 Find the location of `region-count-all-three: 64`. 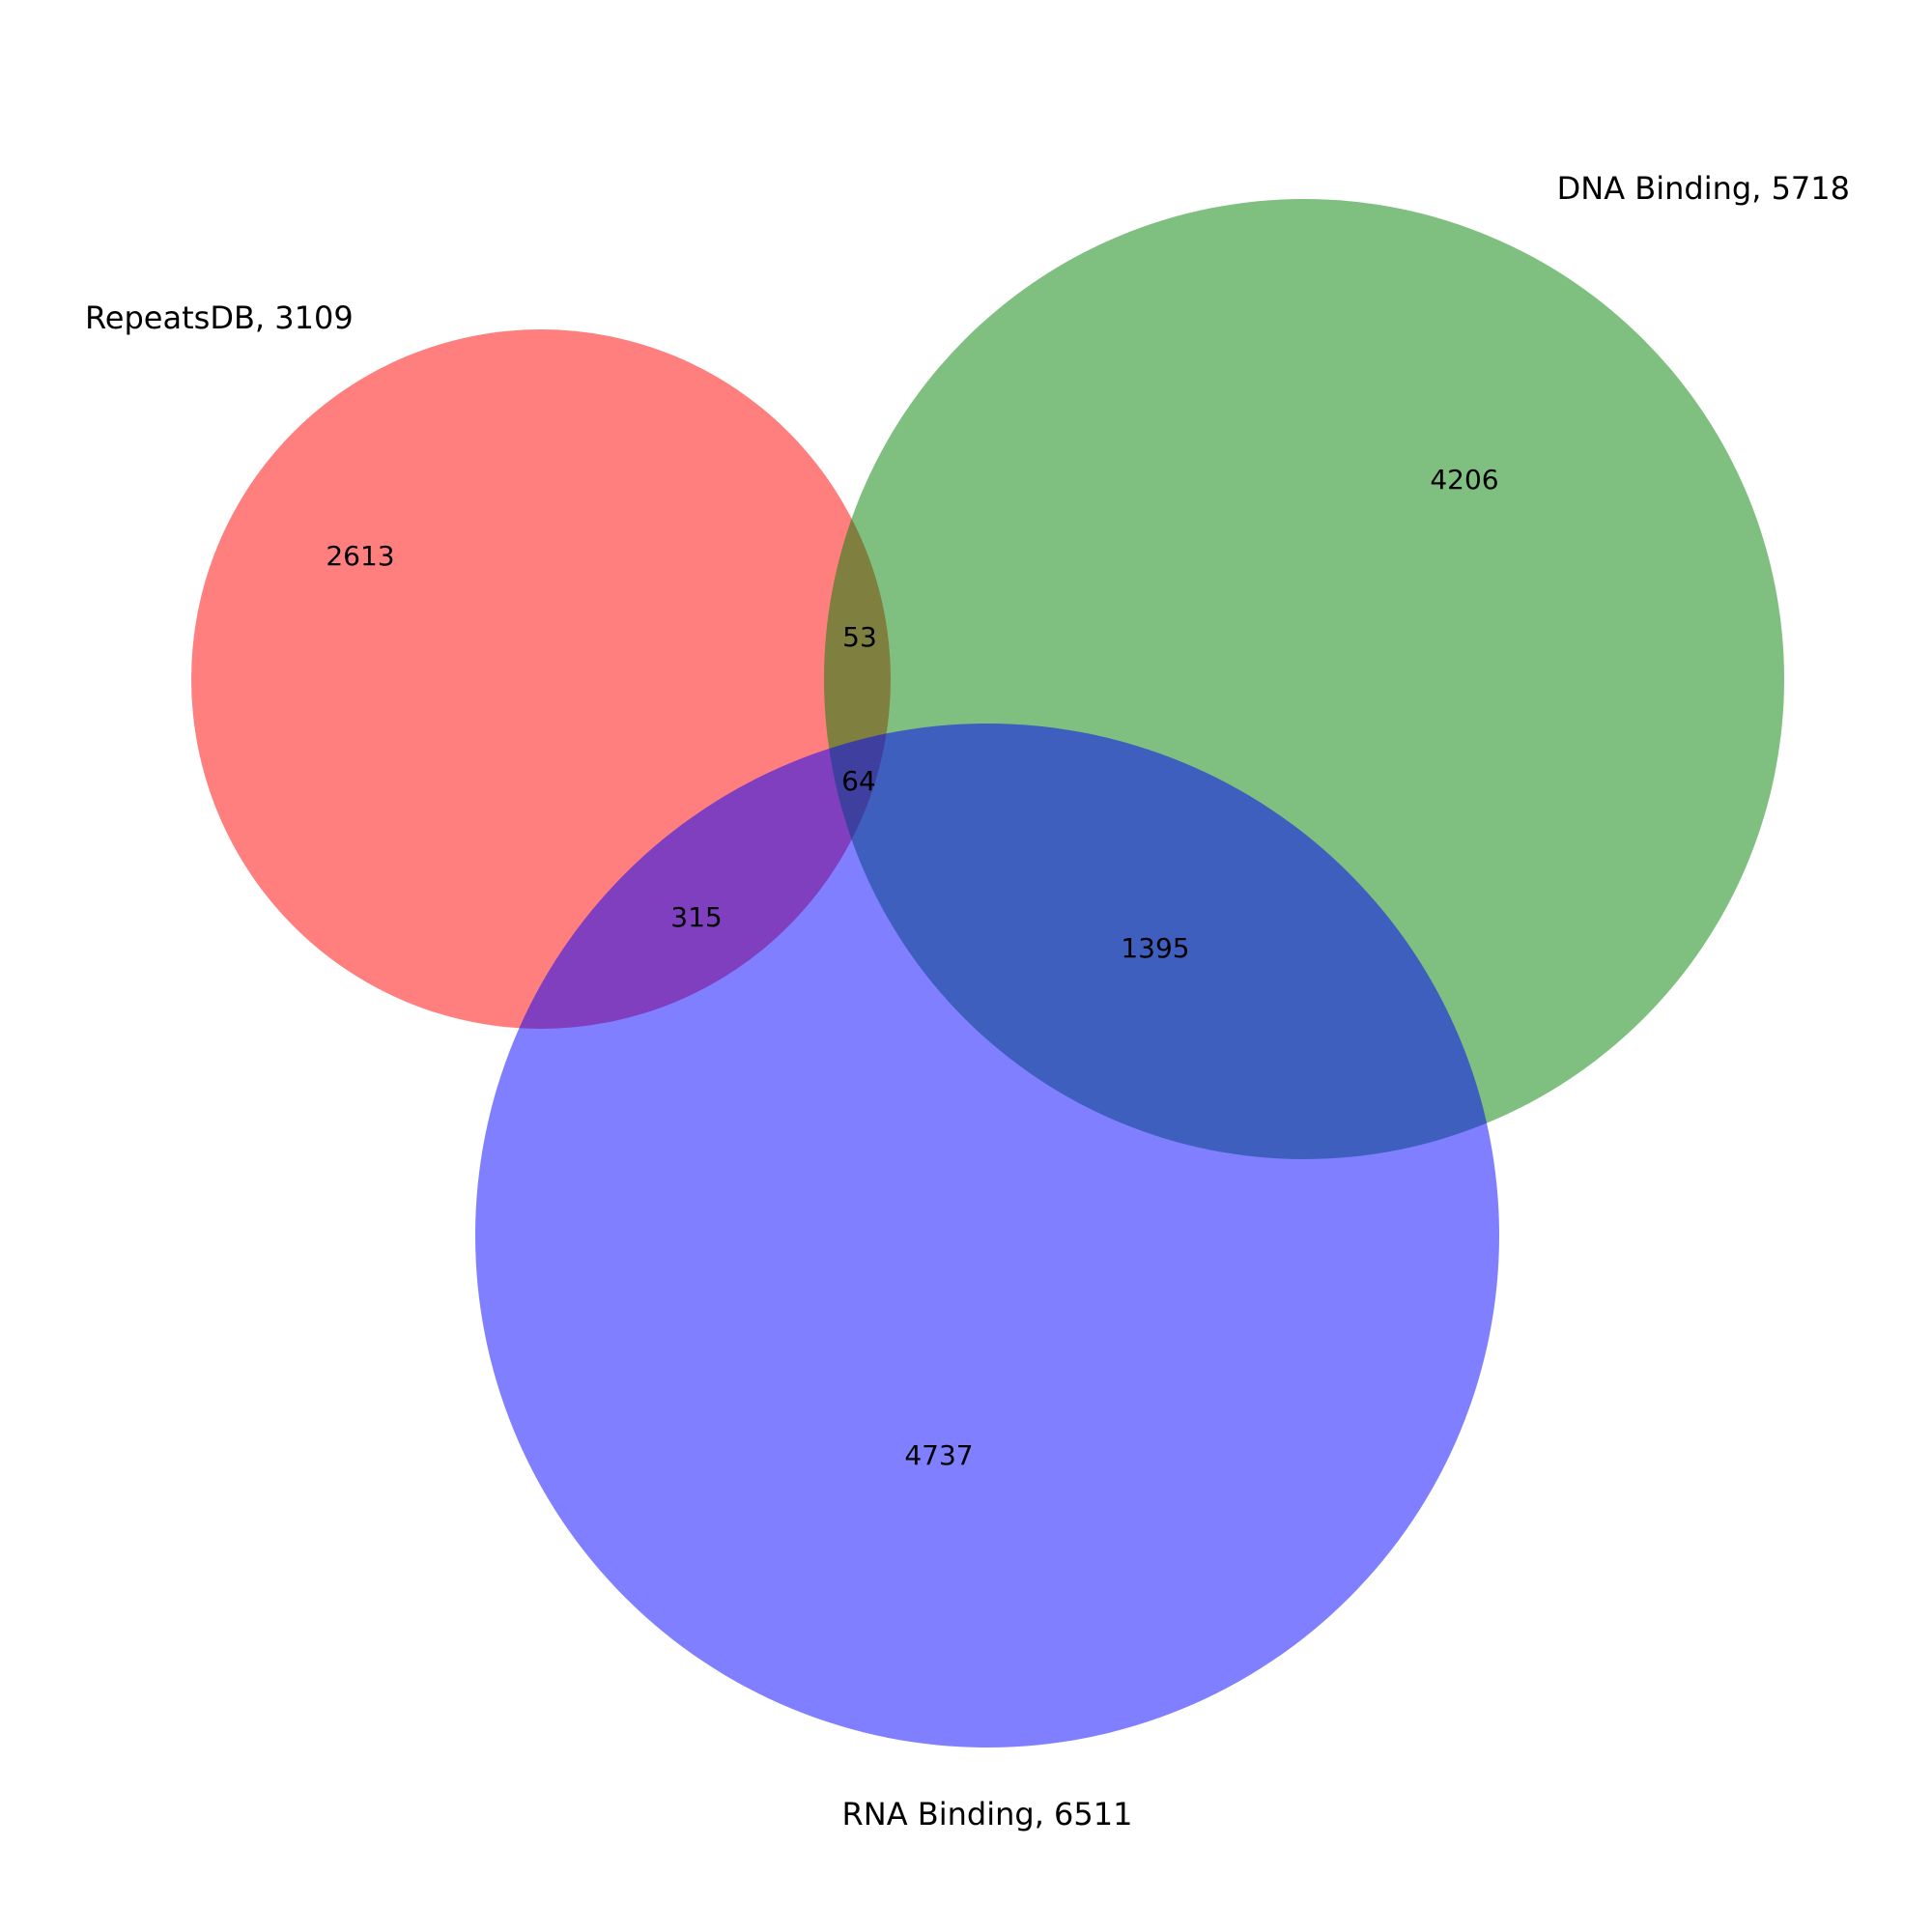

region-count-all-three: 64 is located at coordinates (858, 781).